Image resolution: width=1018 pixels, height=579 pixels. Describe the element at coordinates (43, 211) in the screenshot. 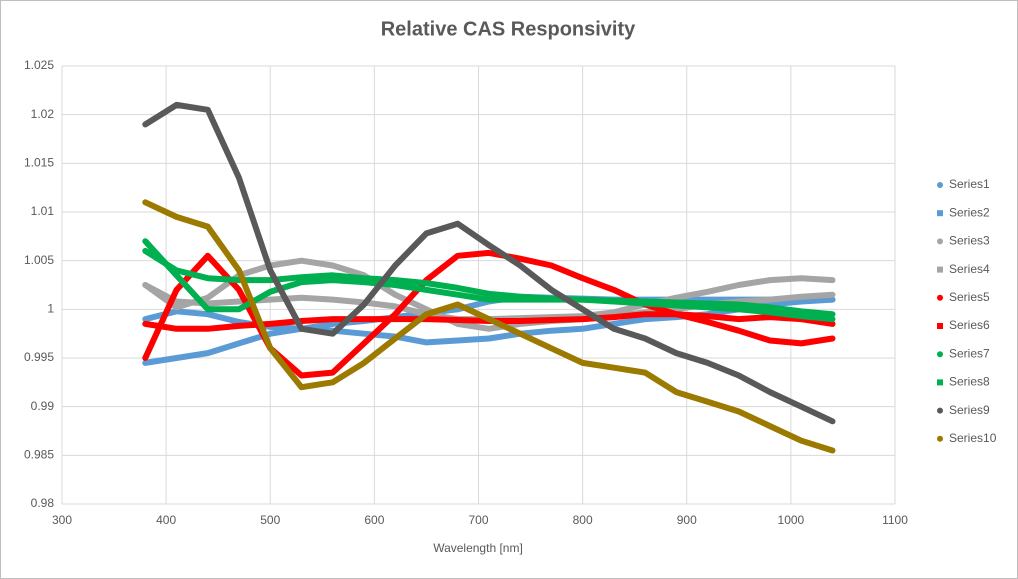

I see `y-tick-label: 1.01` at that location.